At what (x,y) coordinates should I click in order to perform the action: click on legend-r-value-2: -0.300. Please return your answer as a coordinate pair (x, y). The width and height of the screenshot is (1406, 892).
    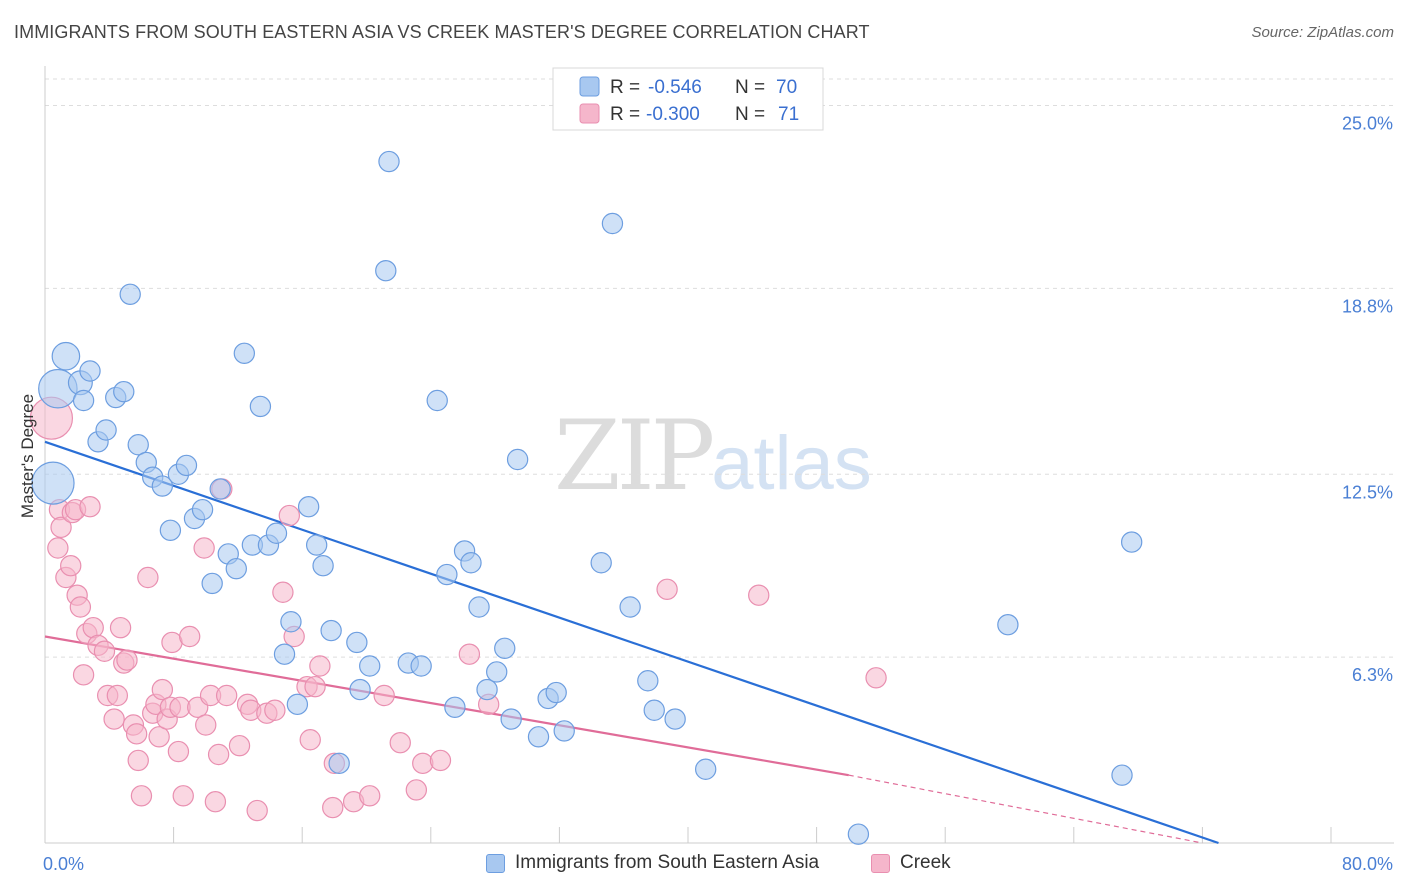
    Looking at the image, I should click on (673, 114).